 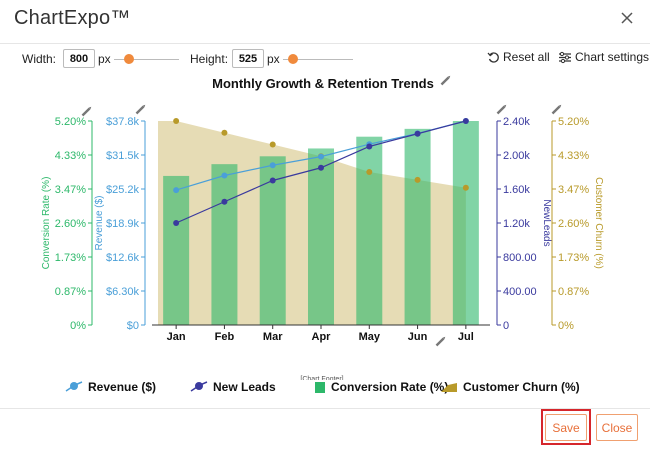 What do you see at coordinates (110, 387) in the screenshot?
I see `legend-item-revenue: Revenue ($)` at bounding box center [110, 387].